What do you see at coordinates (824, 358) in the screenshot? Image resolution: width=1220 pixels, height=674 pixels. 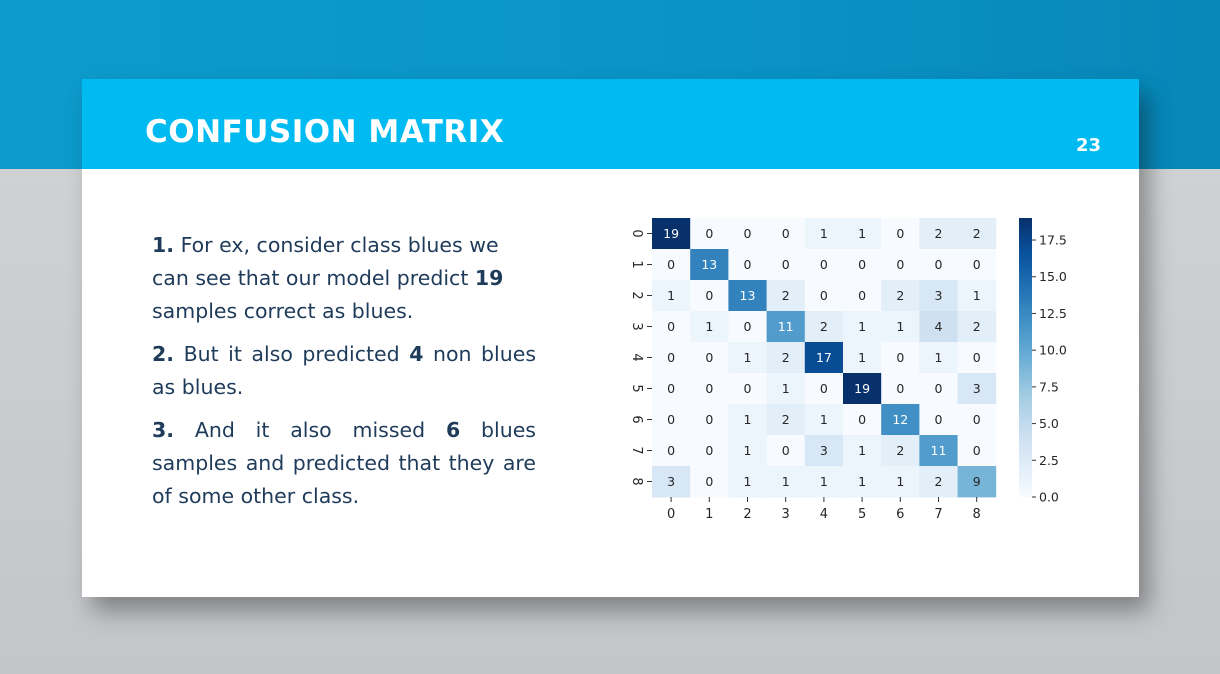 I see `heatmap-cell-r4-c4` at bounding box center [824, 358].